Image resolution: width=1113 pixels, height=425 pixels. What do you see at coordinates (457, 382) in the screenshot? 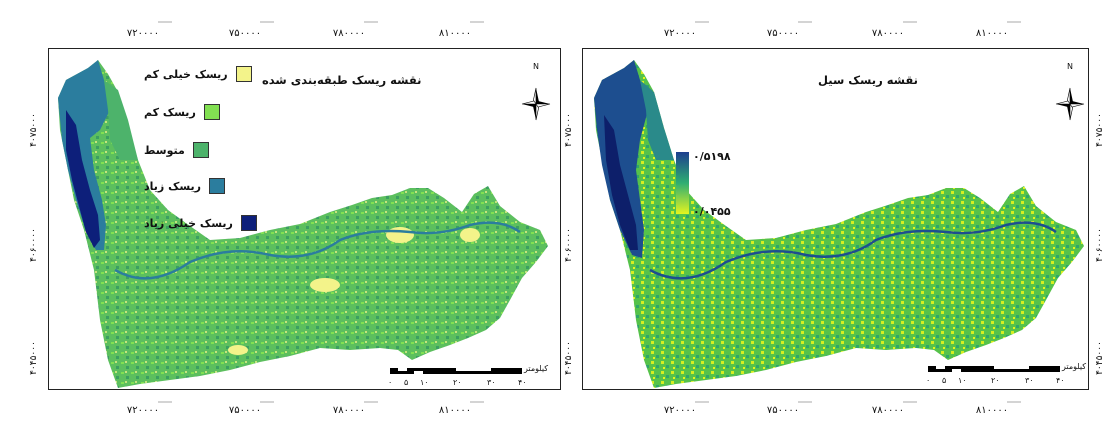
I see `left-scale-label-20: ۲۰` at bounding box center [457, 382].